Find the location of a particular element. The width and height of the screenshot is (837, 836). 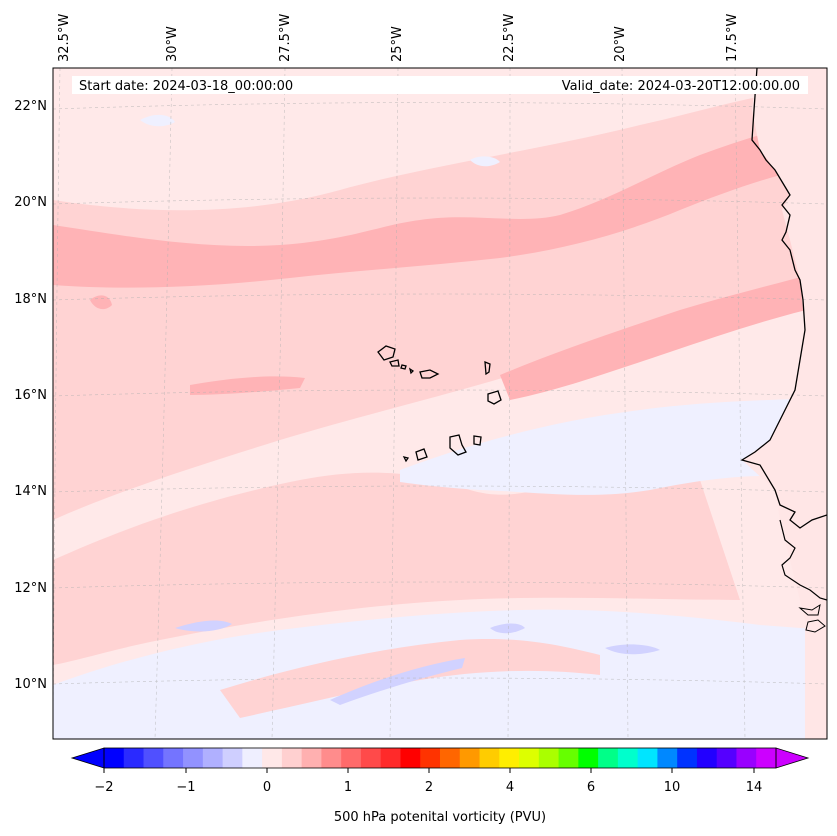

colorbar-tick-label: 2 is located at coordinates (429, 787).